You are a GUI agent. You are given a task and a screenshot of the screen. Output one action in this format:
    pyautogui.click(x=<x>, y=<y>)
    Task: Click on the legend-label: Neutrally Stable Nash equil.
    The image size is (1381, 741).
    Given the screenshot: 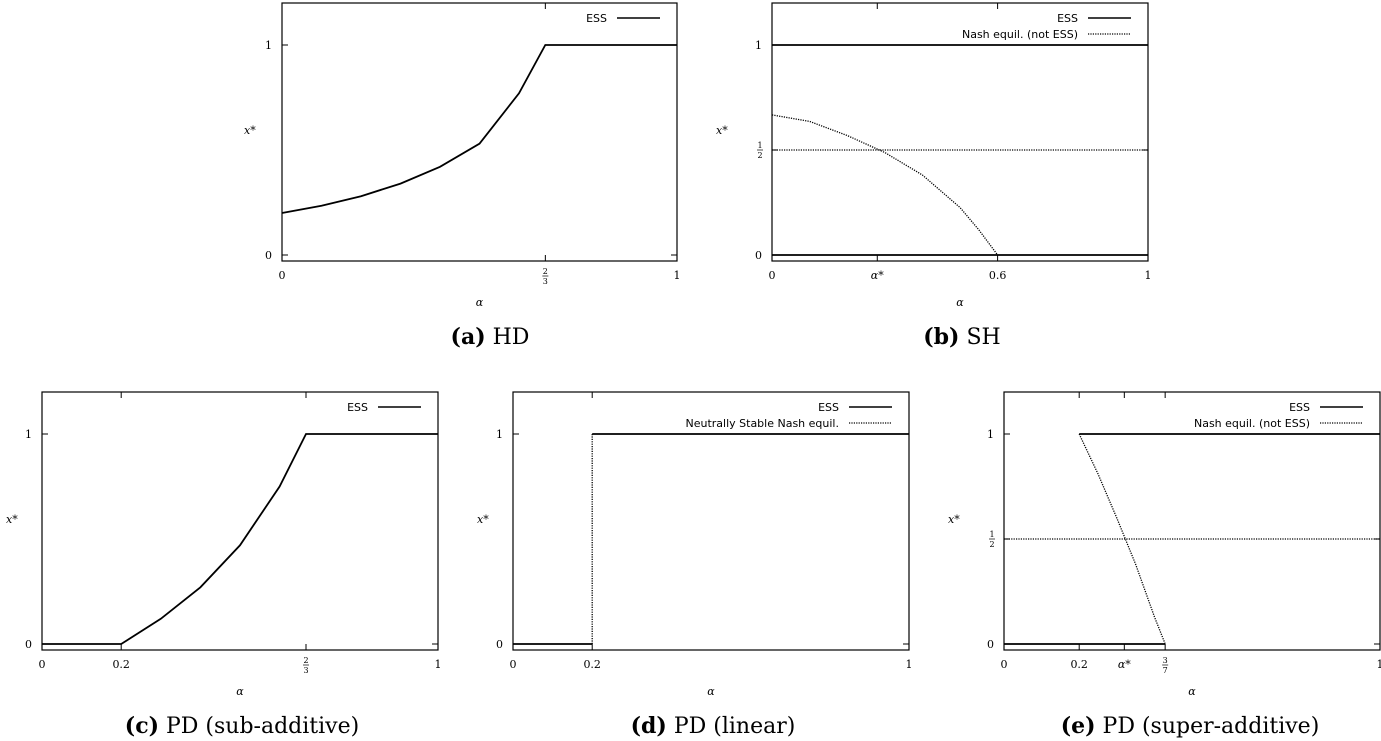 What is the action you would take?
    pyautogui.click(x=762, y=423)
    